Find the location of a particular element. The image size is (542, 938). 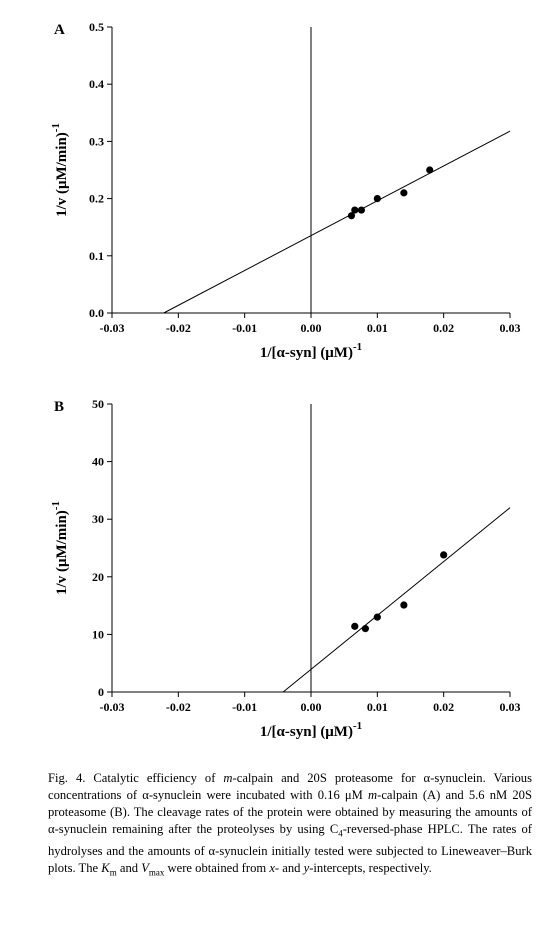

panel-label: B is located at coordinates (59, 407).